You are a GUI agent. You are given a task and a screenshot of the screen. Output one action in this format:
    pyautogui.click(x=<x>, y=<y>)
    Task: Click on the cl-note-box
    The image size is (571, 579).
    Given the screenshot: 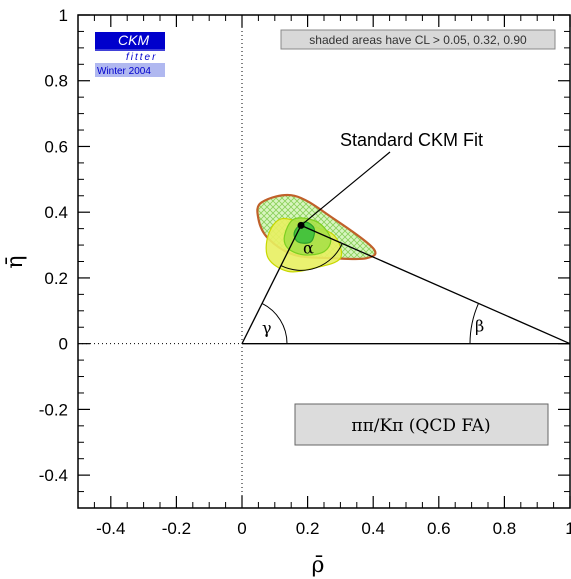 What is the action you would take?
    pyautogui.click(x=418, y=39)
    